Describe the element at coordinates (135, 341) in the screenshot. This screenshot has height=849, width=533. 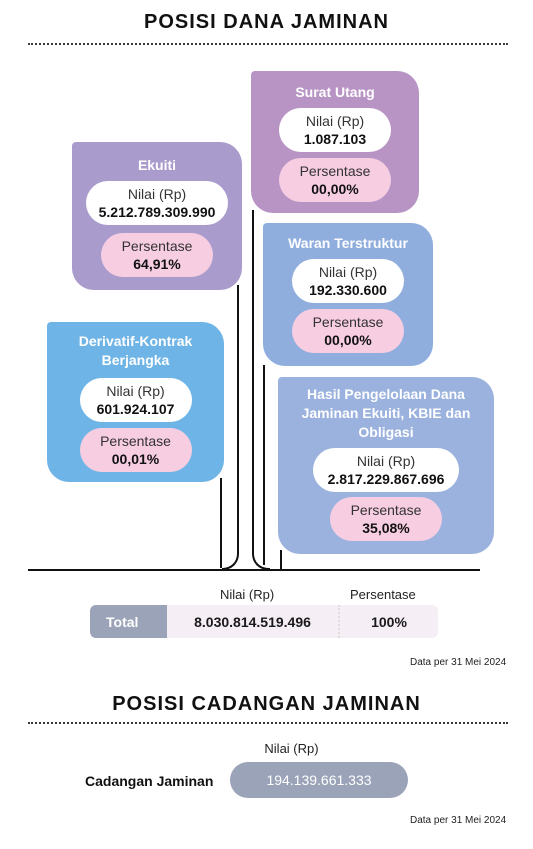
I see `card-title-line: Derivatif-Kontrak` at that location.